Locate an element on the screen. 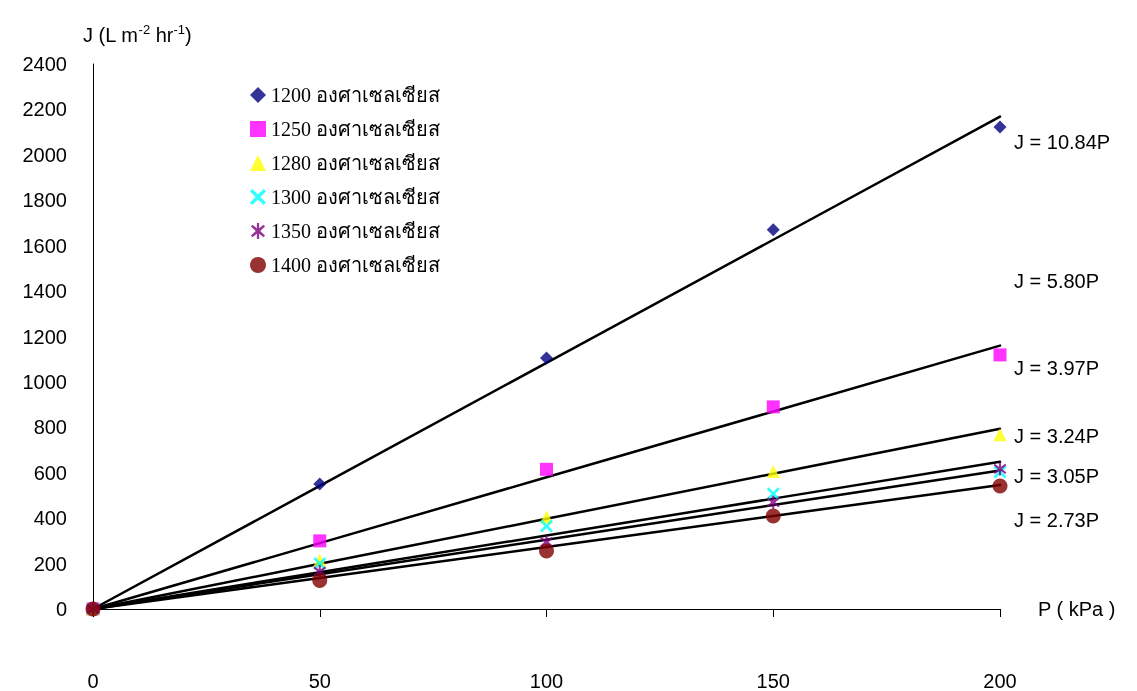  legend-label: 1300 องศาเซลเซียส is located at coordinates (355, 197).